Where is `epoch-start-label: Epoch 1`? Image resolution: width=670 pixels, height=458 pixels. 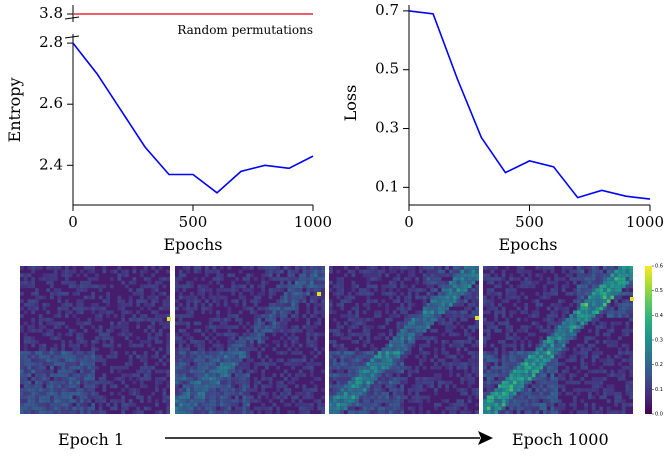 epoch-start-label: Epoch 1 is located at coordinates (91, 439).